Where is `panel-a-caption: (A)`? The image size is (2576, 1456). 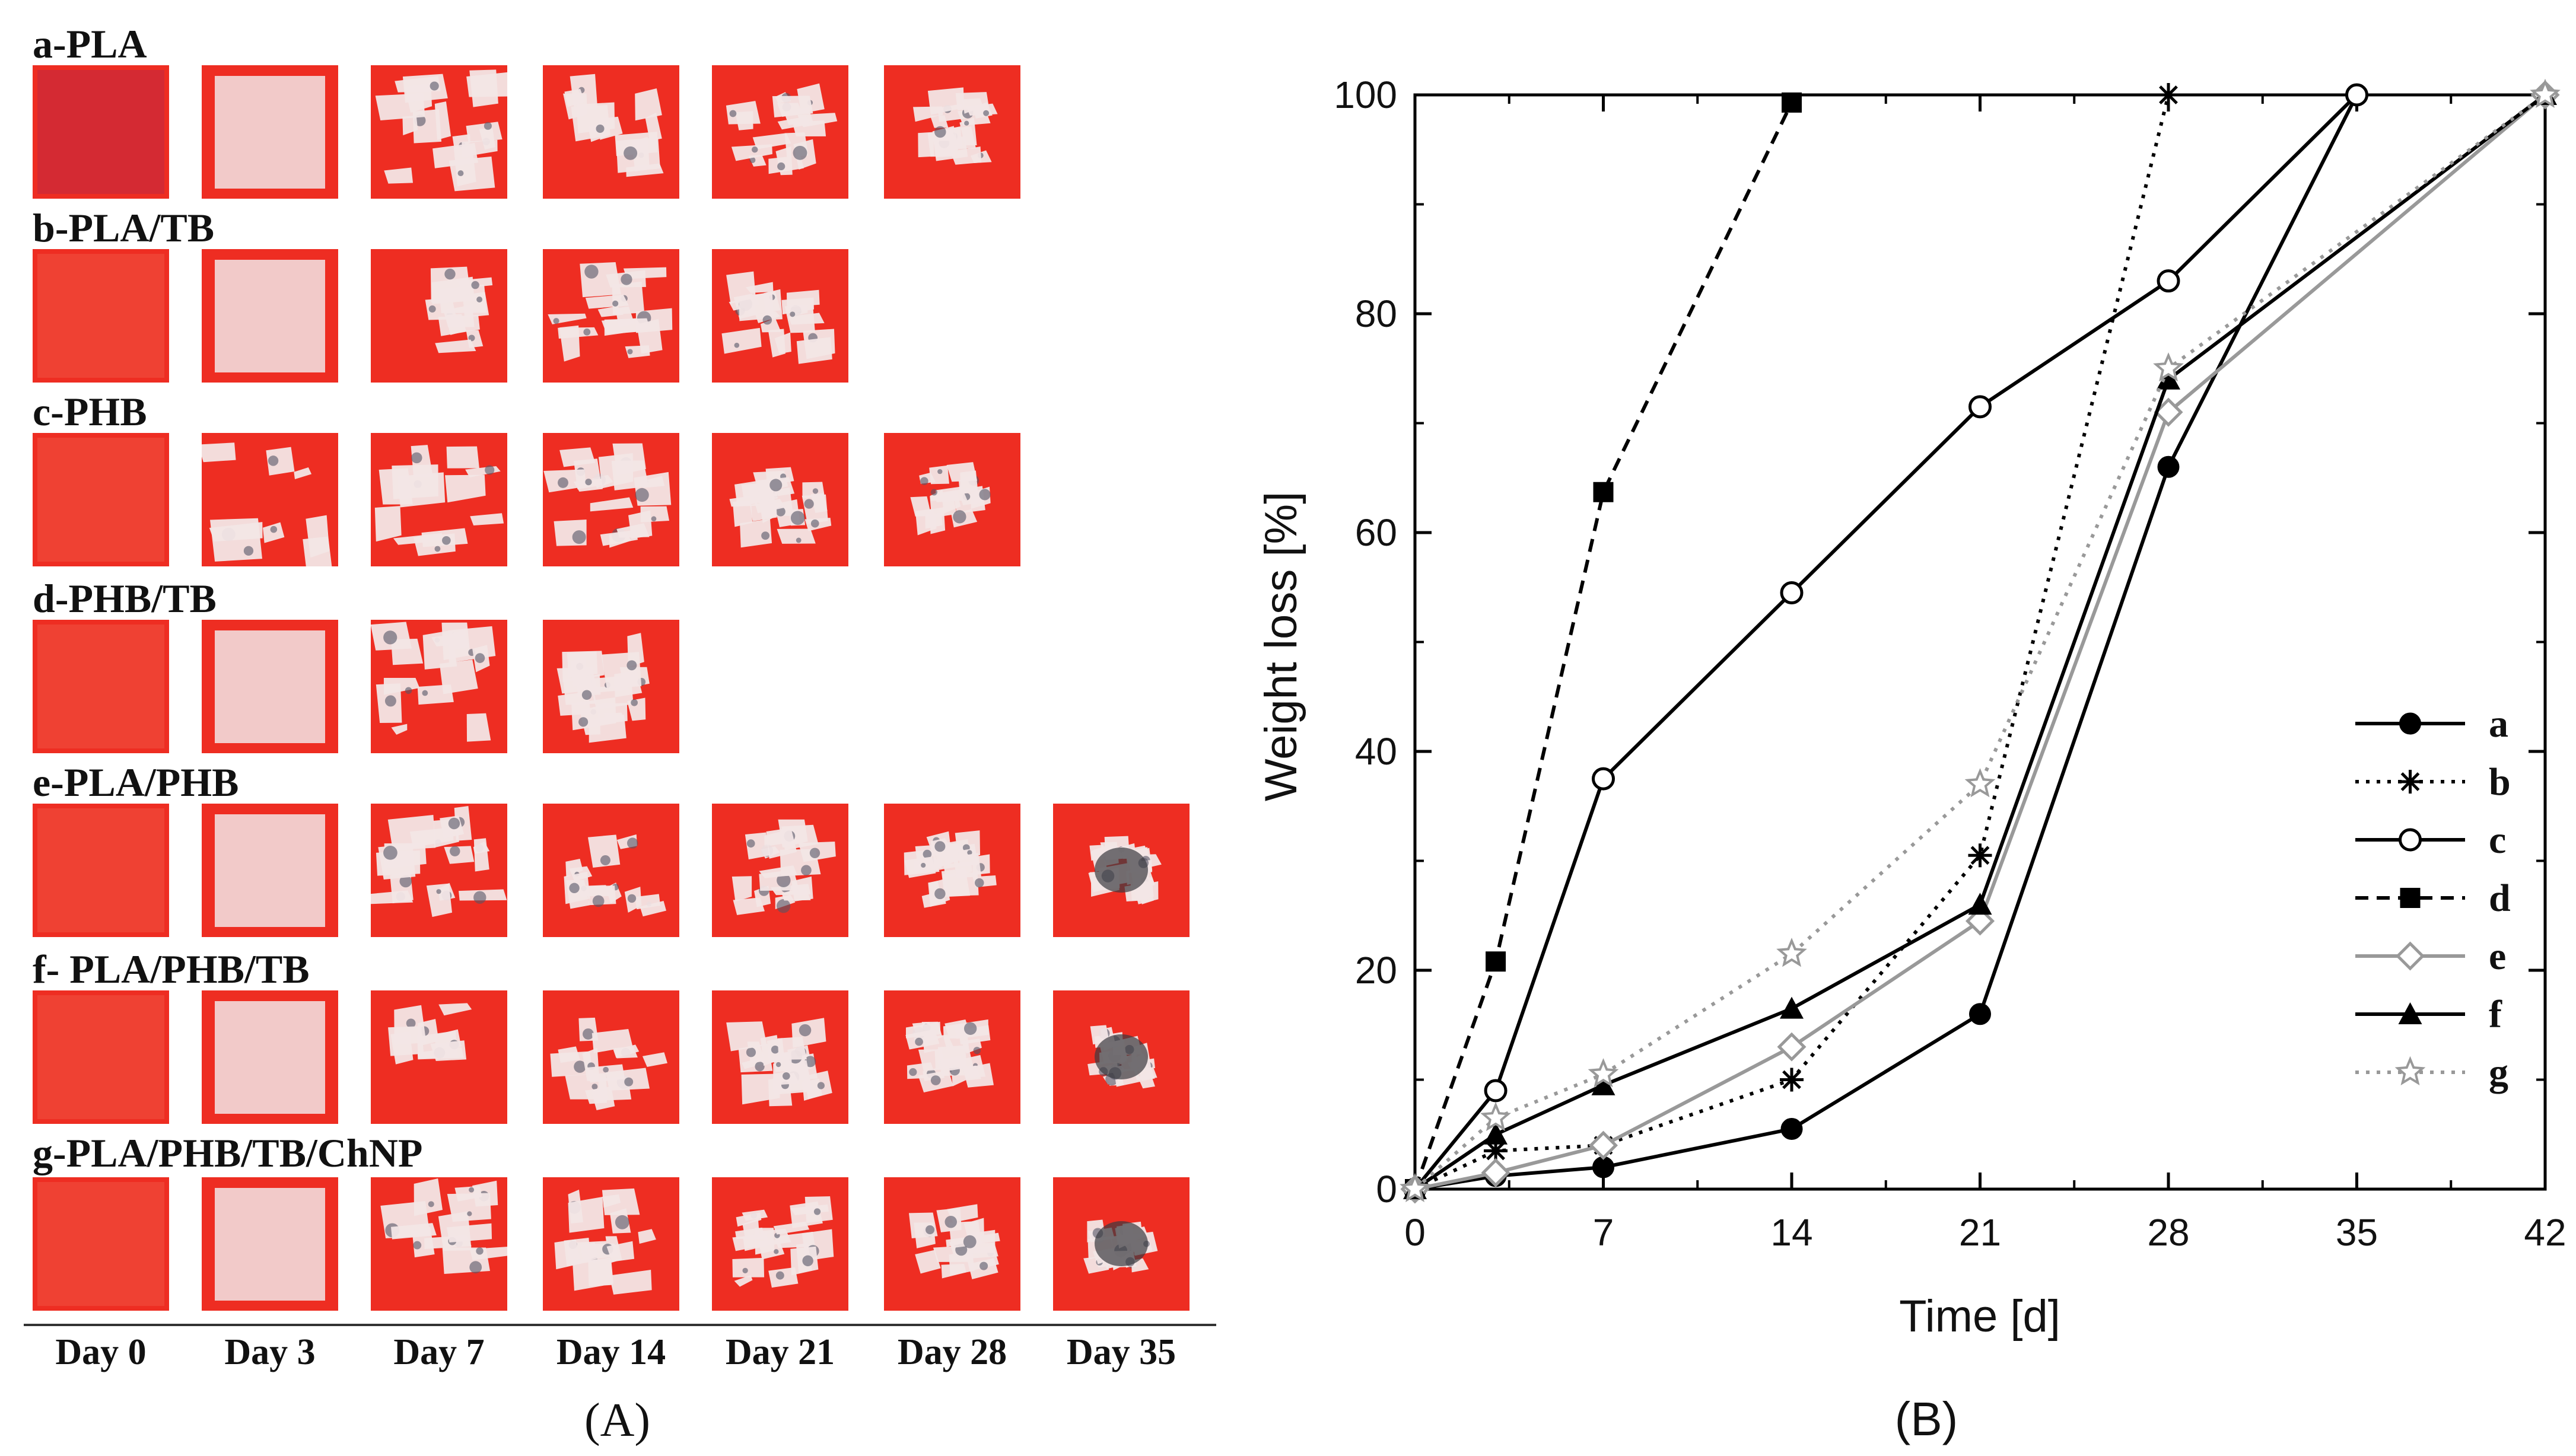
panel-a-caption: (A) is located at coordinates (617, 1420).